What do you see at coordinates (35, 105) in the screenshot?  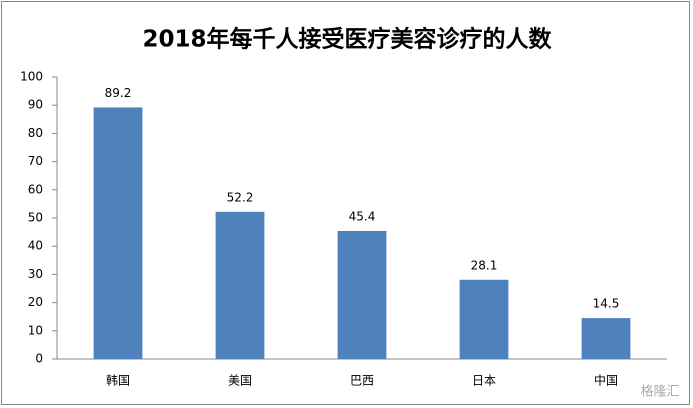 I see `y-tick-label: 90` at bounding box center [35, 105].